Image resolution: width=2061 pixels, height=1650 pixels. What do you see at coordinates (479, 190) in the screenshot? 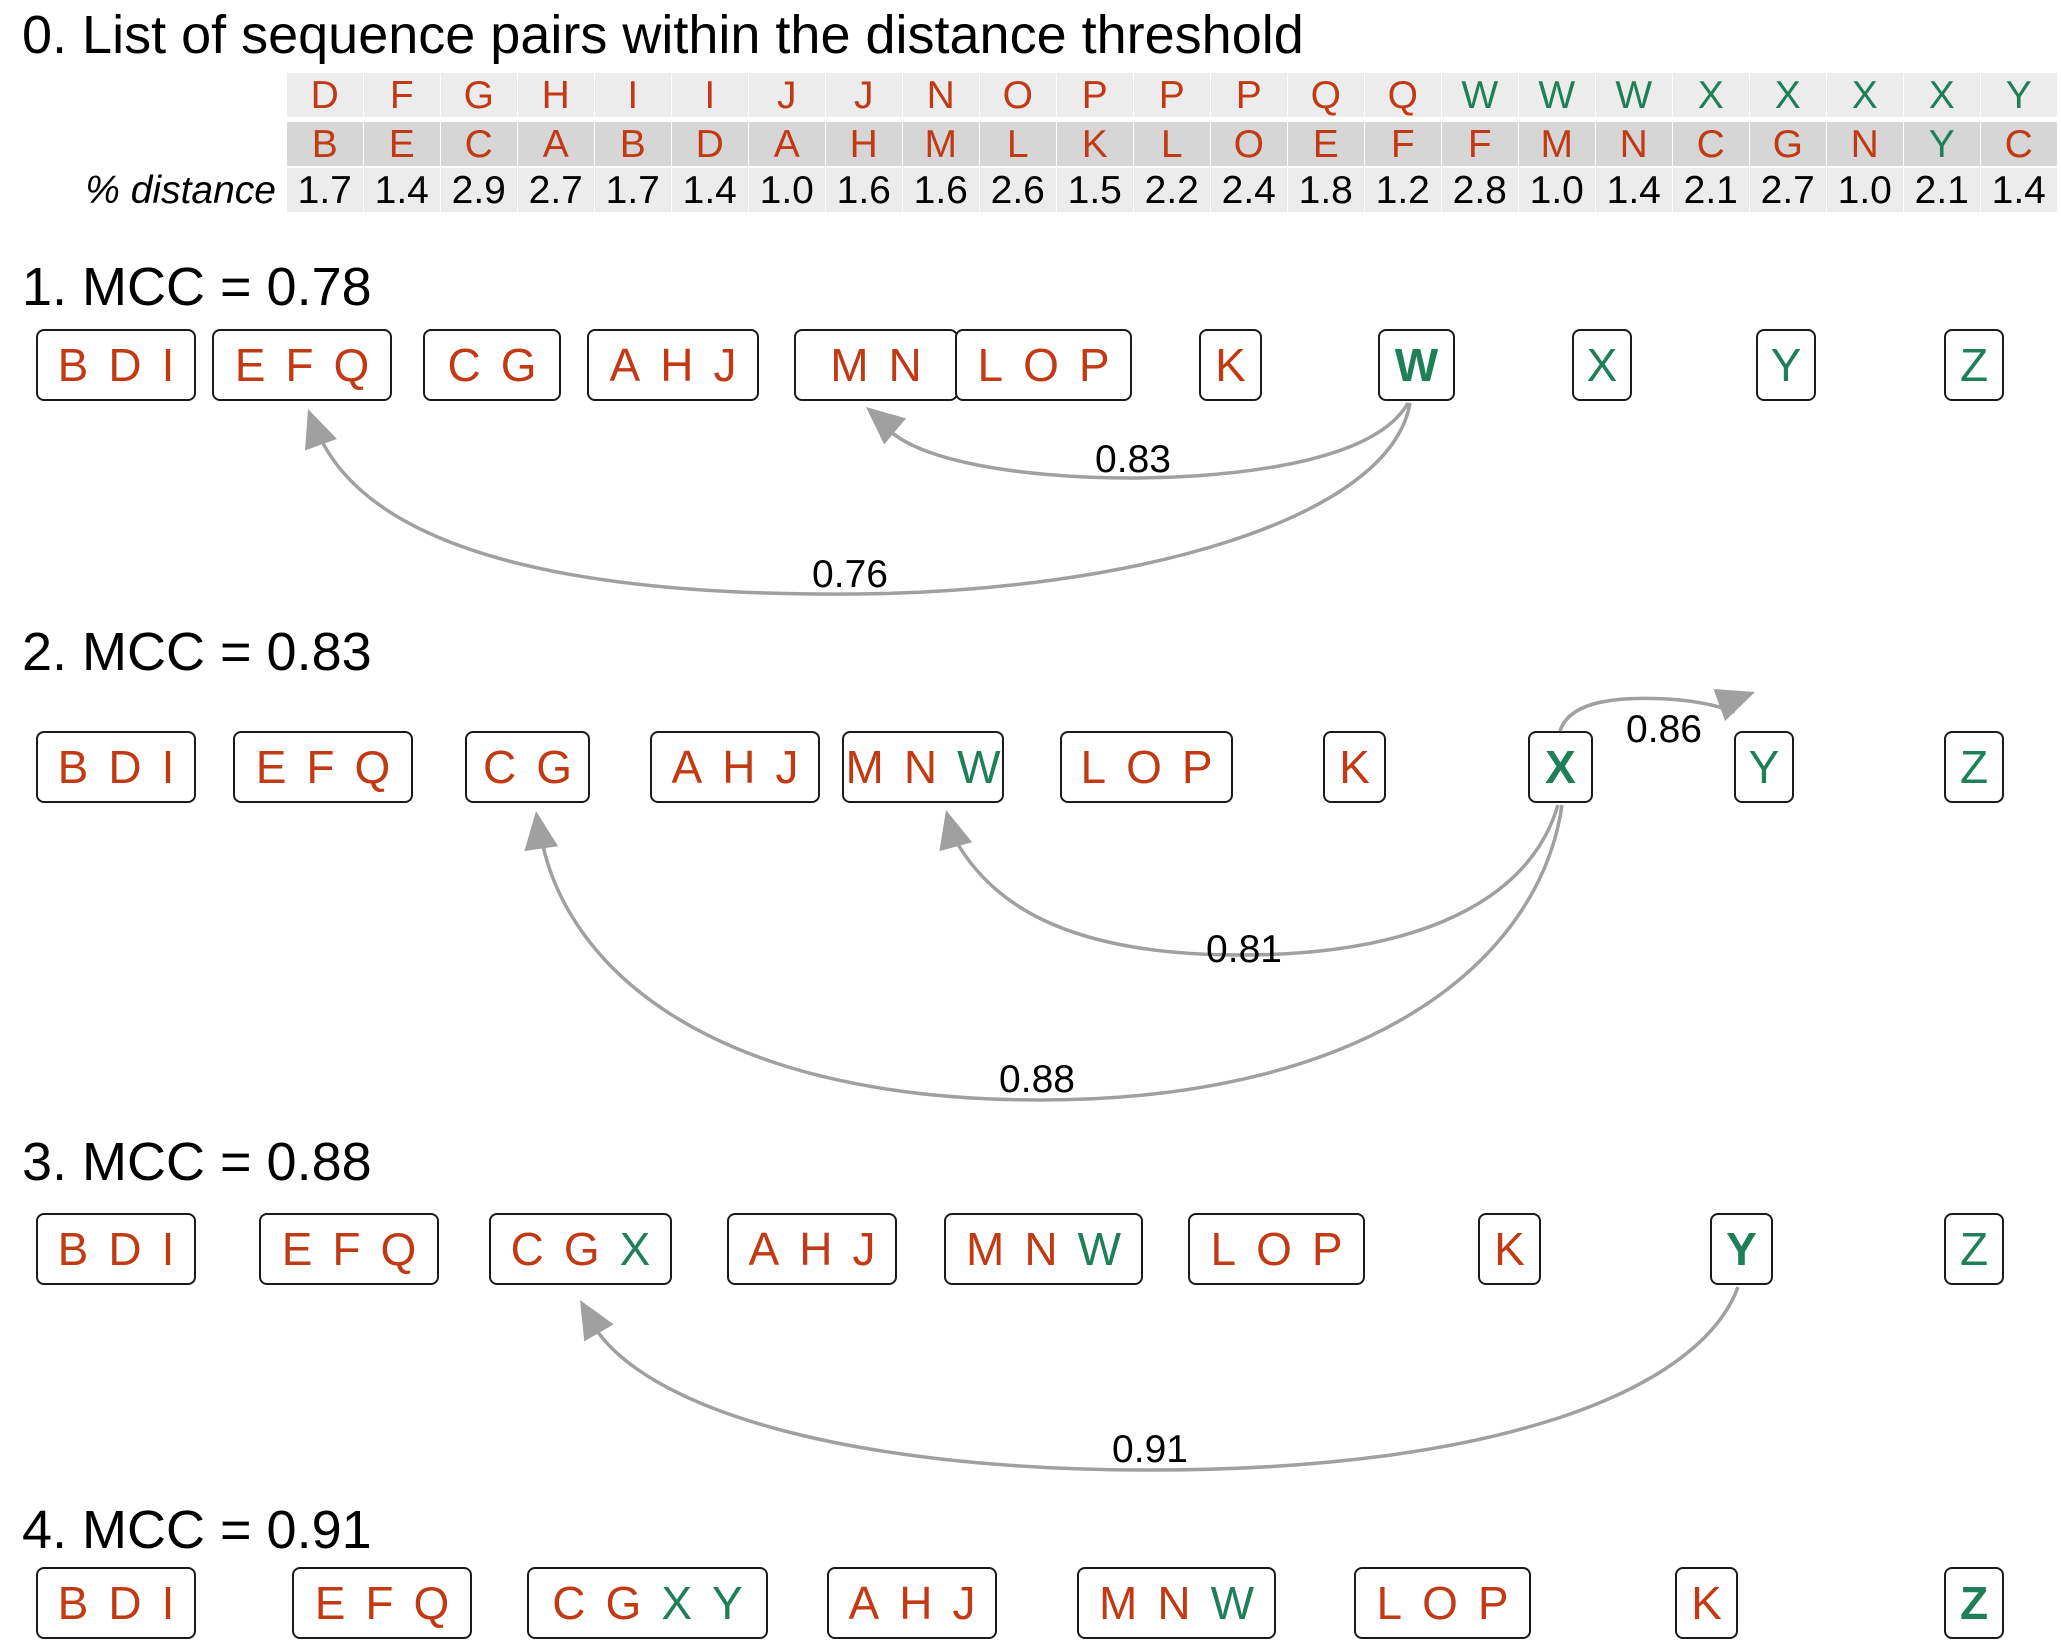
I see `pair-distance: 2.9` at bounding box center [479, 190].